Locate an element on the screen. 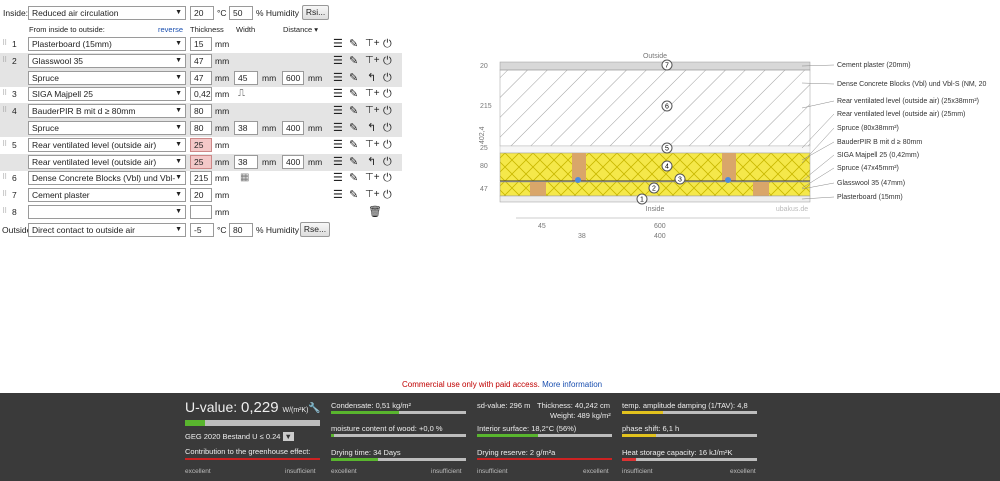  distance-header: Distance ▾ is located at coordinates (301, 29).